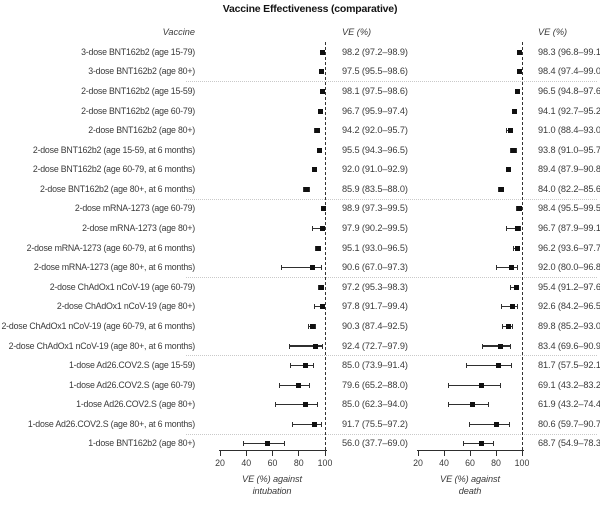 The height and width of the screenshot is (505, 600). What do you see at coordinates (272, 485) in the screenshot?
I see `x-axis-label-intubation: VE (%) against intubation` at bounding box center [272, 485].